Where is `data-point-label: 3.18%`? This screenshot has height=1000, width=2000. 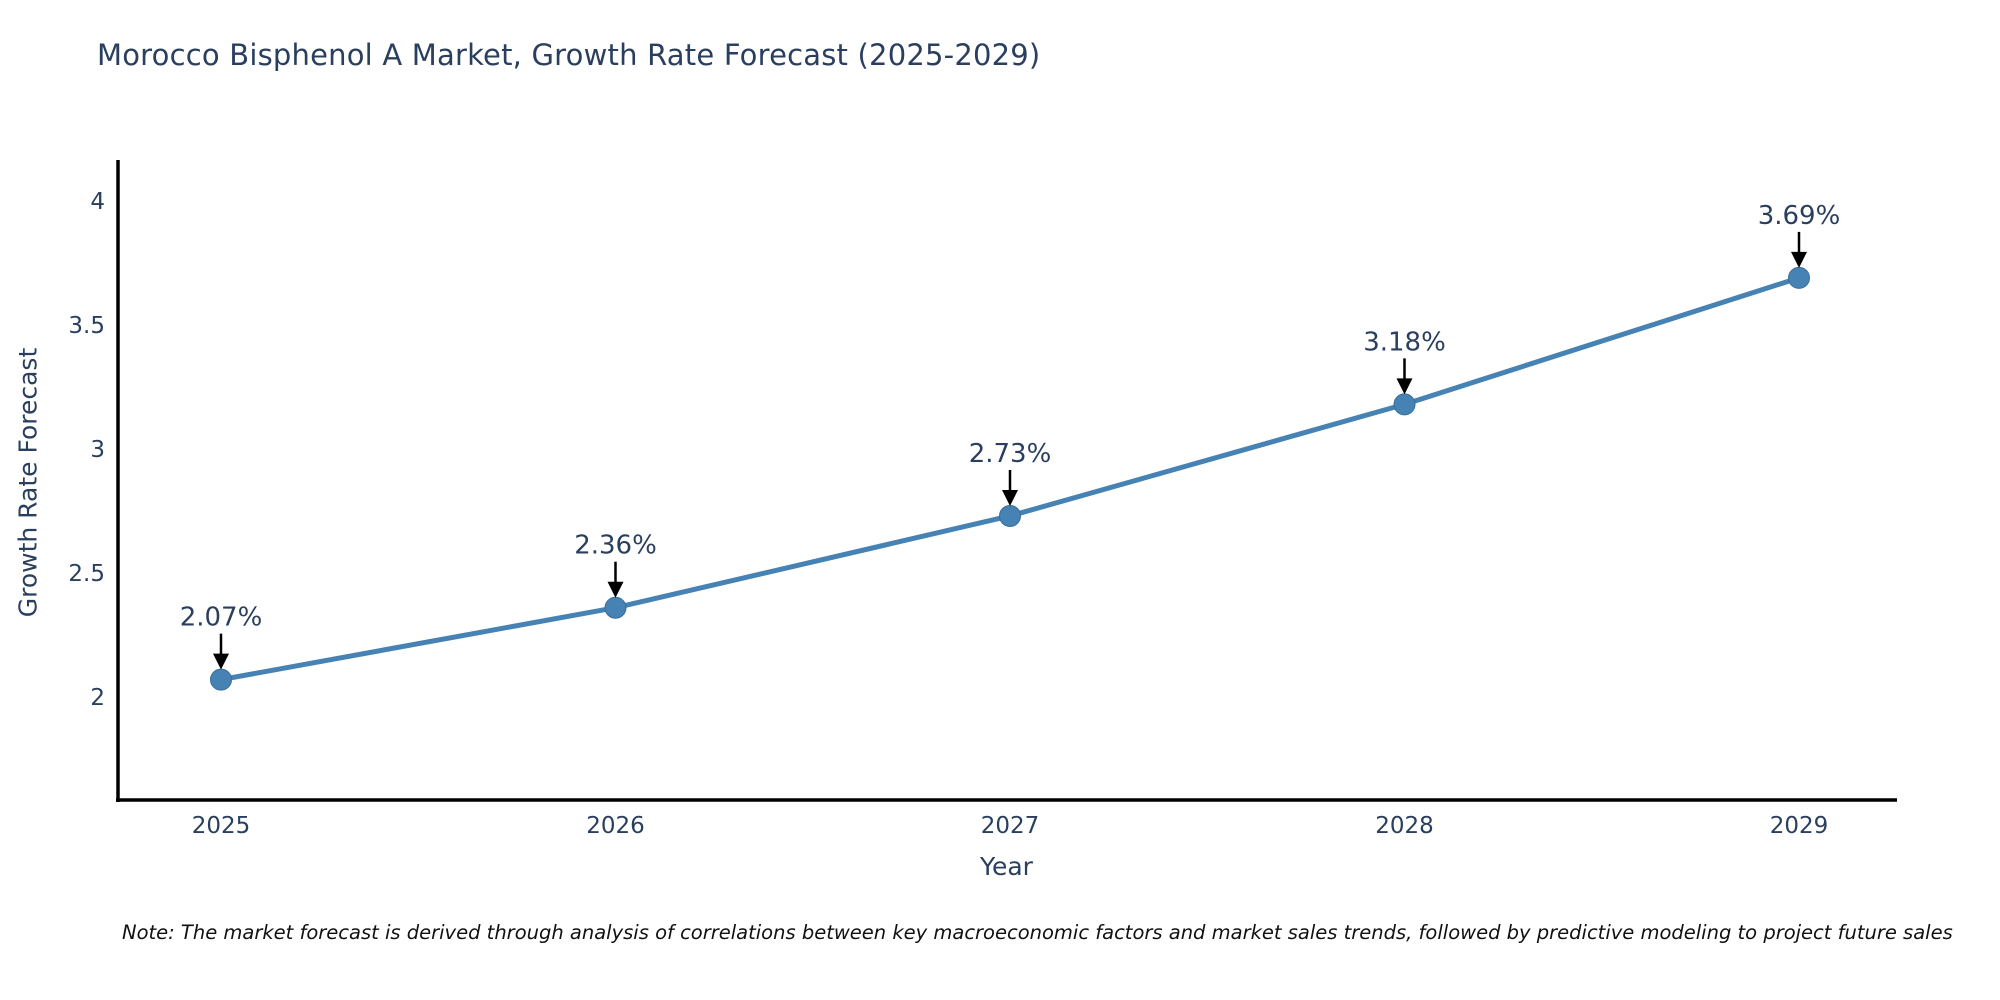
data-point-label: 3.18% is located at coordinates (1404, 342).